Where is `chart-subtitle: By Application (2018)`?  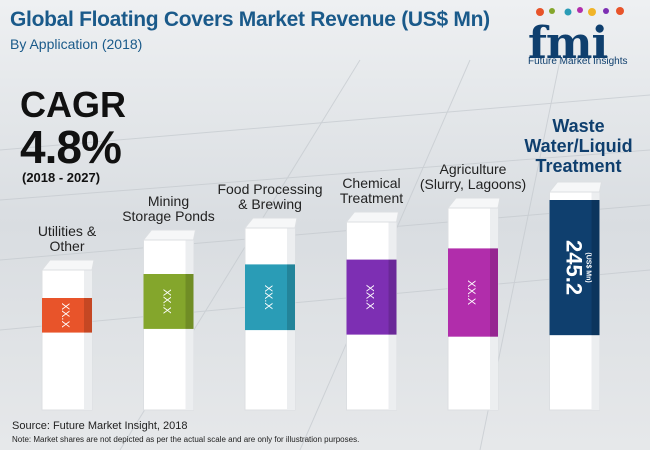 chart-subtitle: By Application (2018) is located at coordinates (76, 44).